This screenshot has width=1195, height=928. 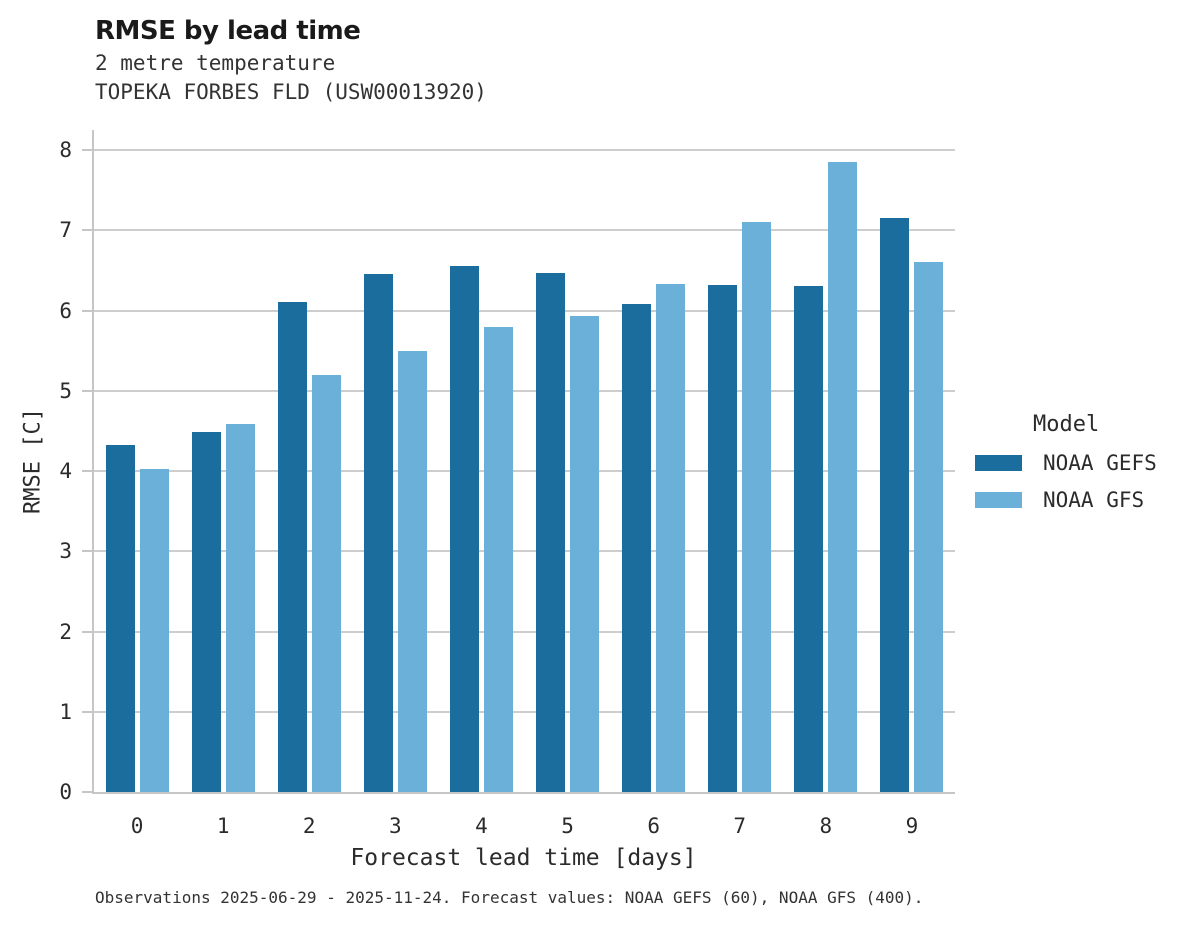 I want to click on y-tick-label-7: 7, so click(x=65, y=230).